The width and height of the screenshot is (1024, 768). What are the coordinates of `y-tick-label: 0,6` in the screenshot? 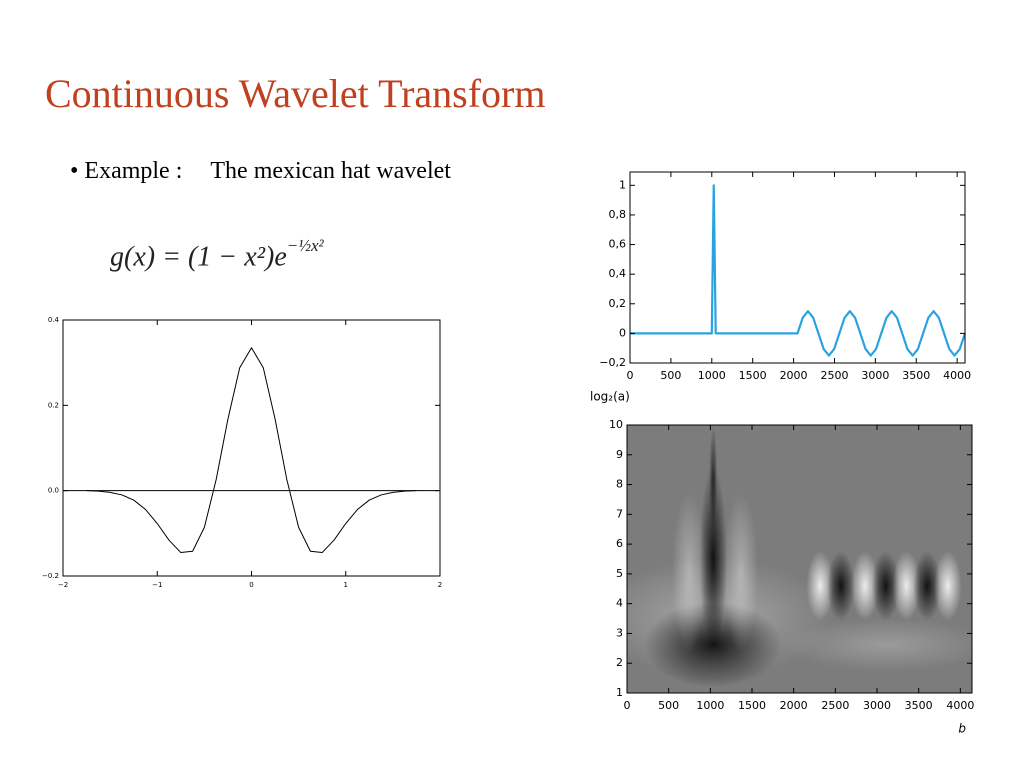 It's located at (618, 244).